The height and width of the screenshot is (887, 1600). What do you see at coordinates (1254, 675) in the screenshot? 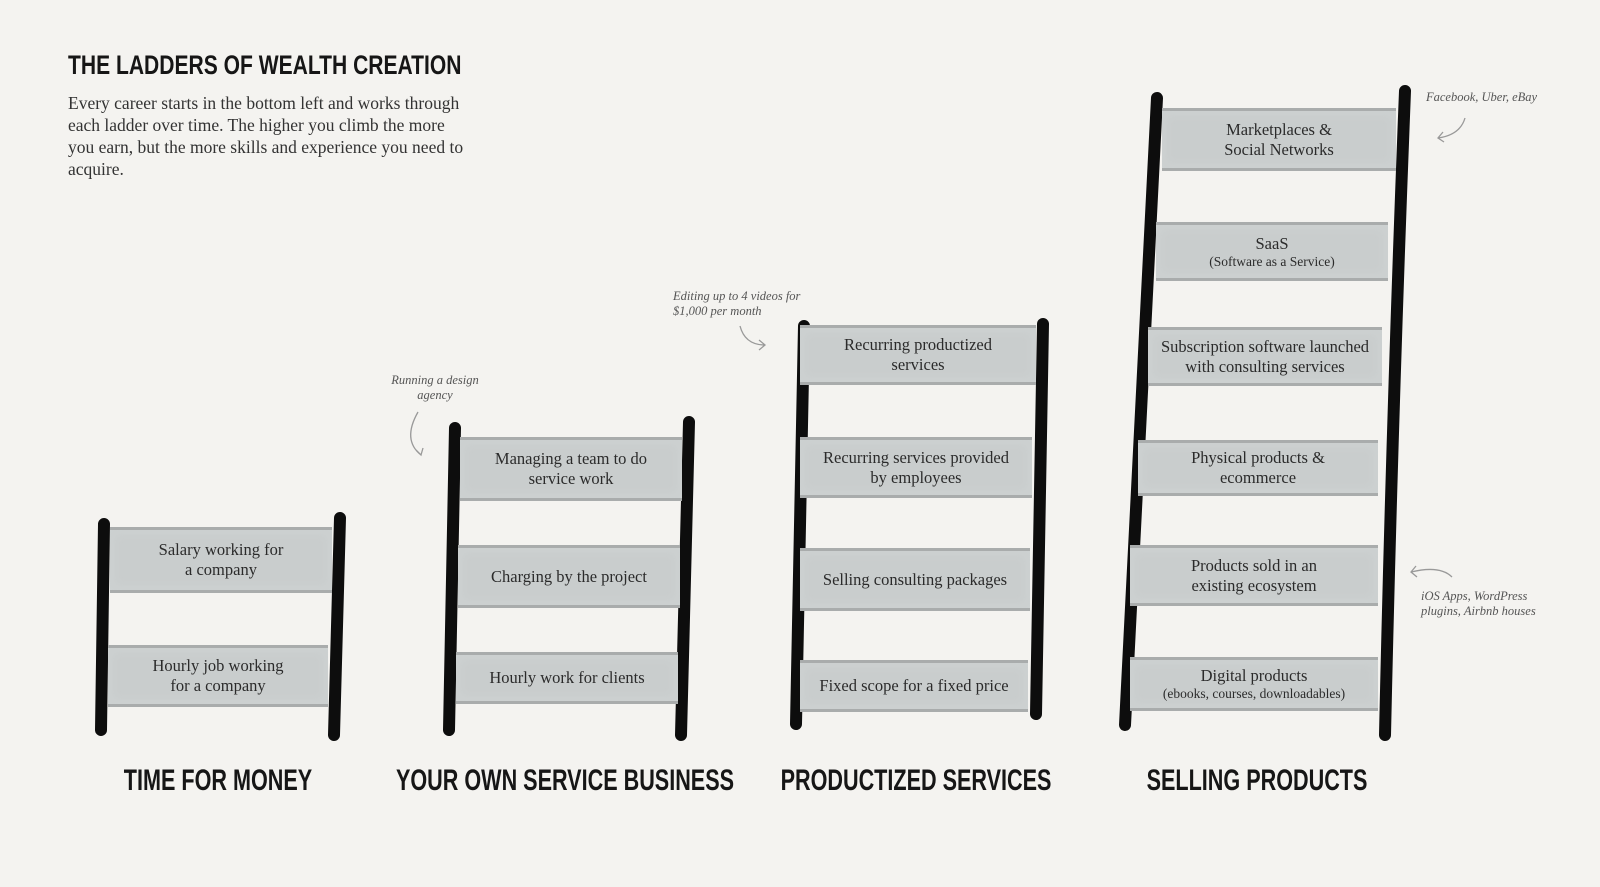
I see `rung-text: Digital products` at bounding box center [1254, 675].